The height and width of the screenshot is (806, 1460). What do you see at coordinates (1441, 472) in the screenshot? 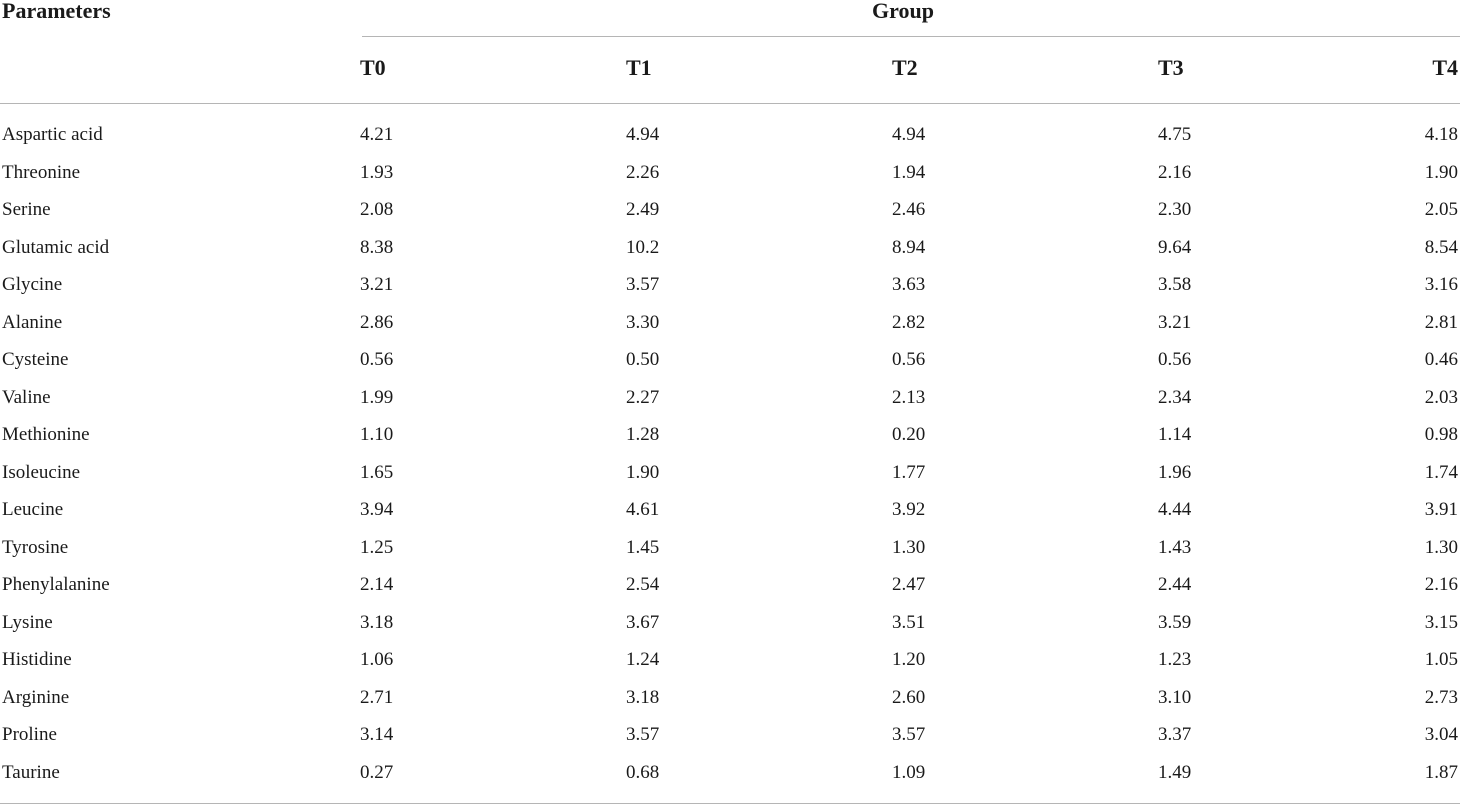
I see `value-cell-t4: 1.74` at bounding box center [1441, 472].